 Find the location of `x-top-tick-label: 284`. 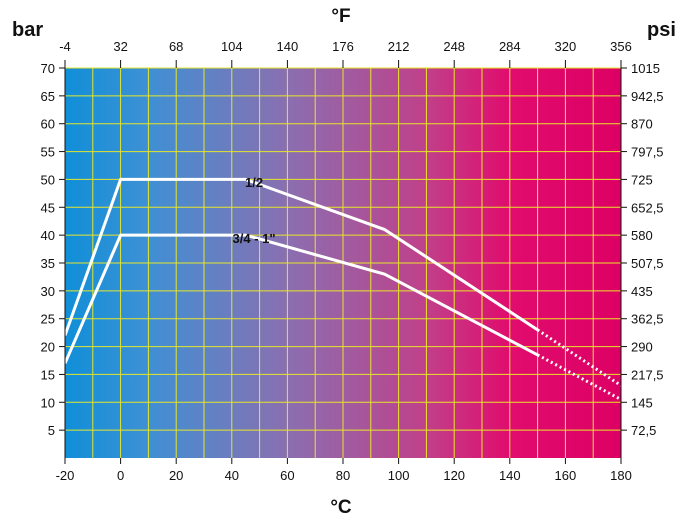

x-top-tick-label: 284 is located at coordinates (510, 46).